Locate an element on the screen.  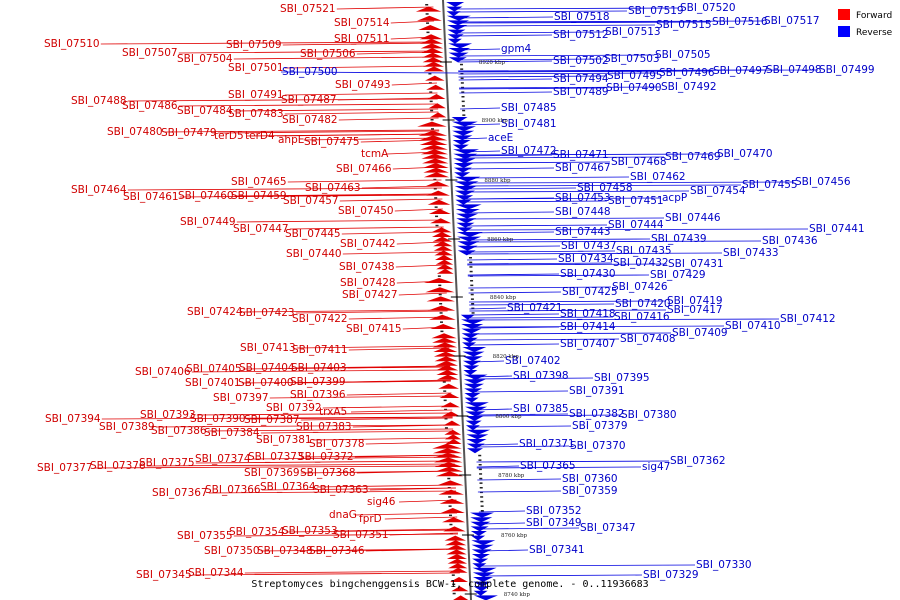
reverse-gene-label: SBI_07352 is located at coordinates (554, 511).